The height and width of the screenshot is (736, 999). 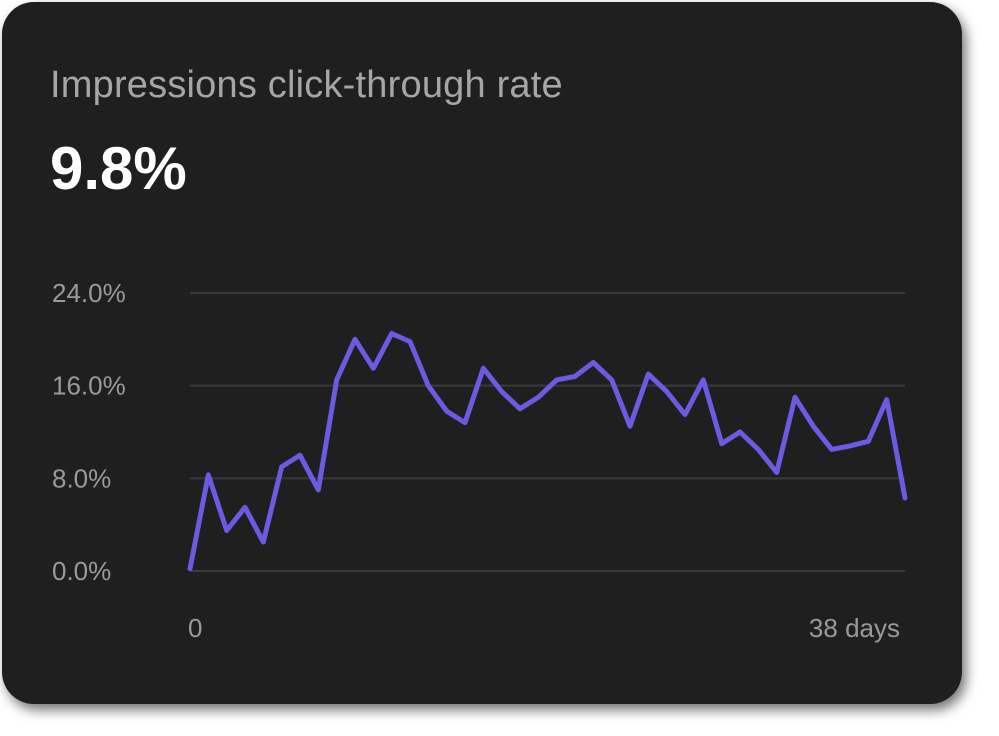 What do you see at coordinates (118, 168) in the screenshot?
I see `ctr-value: 9.8%` at bounding box center [118, 168].